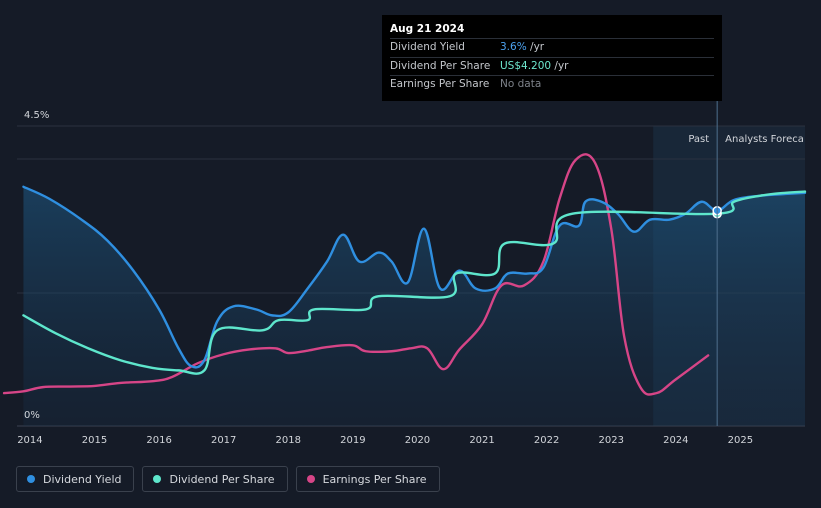 This screenshot has width=821, height=508. Describe the element at coordinates (29, 440) in the screenshot. I see `x-tick-label: 2014` at that location.